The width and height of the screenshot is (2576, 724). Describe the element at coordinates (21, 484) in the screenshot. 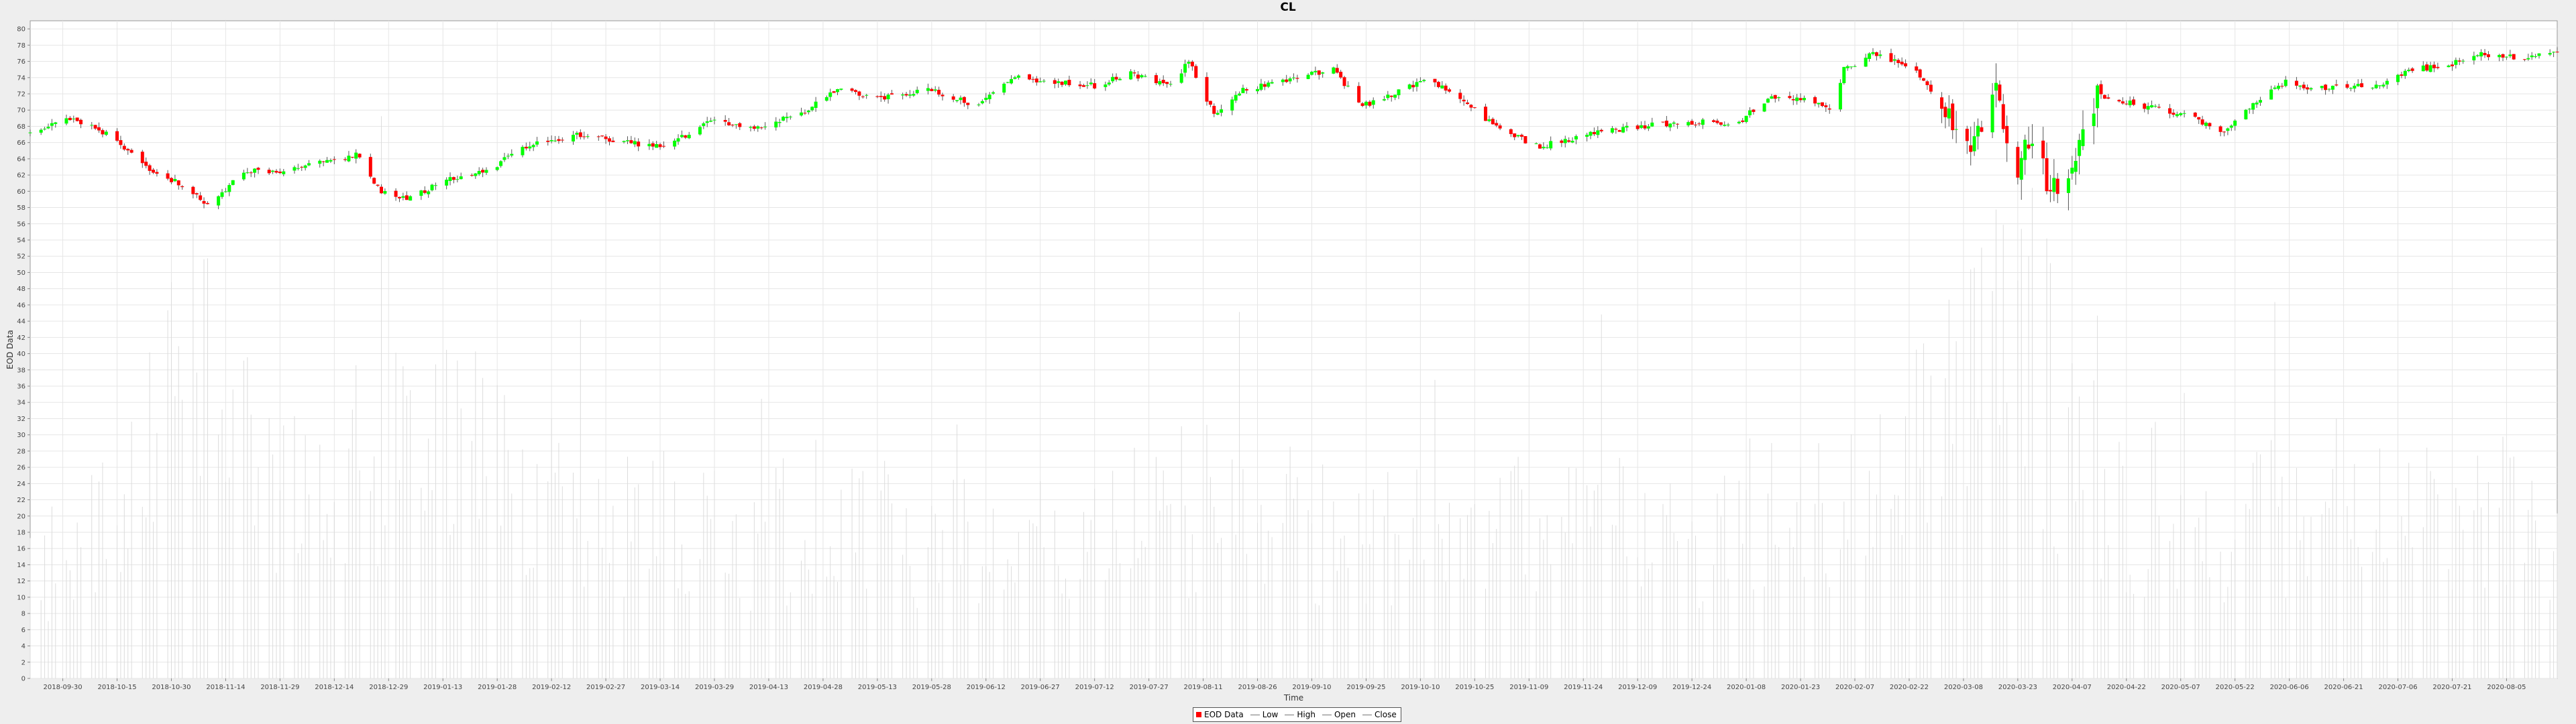

I see `y-tick-label: 24` at that location.